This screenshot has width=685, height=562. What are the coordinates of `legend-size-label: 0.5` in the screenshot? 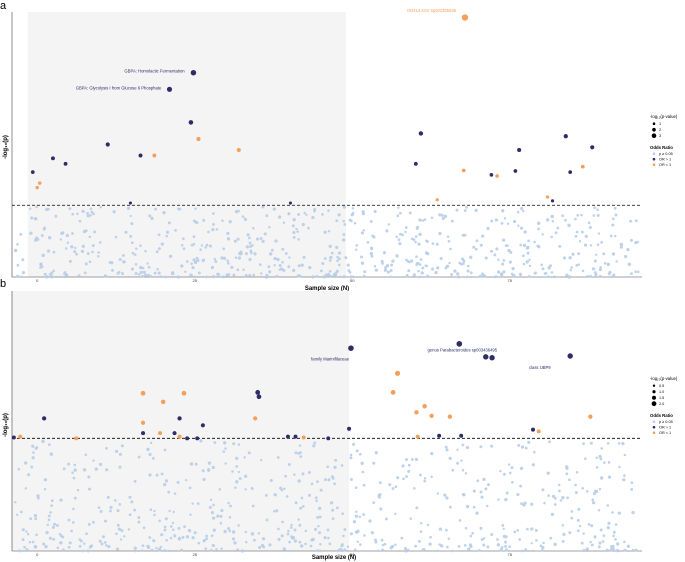 It's located at (661, 386).